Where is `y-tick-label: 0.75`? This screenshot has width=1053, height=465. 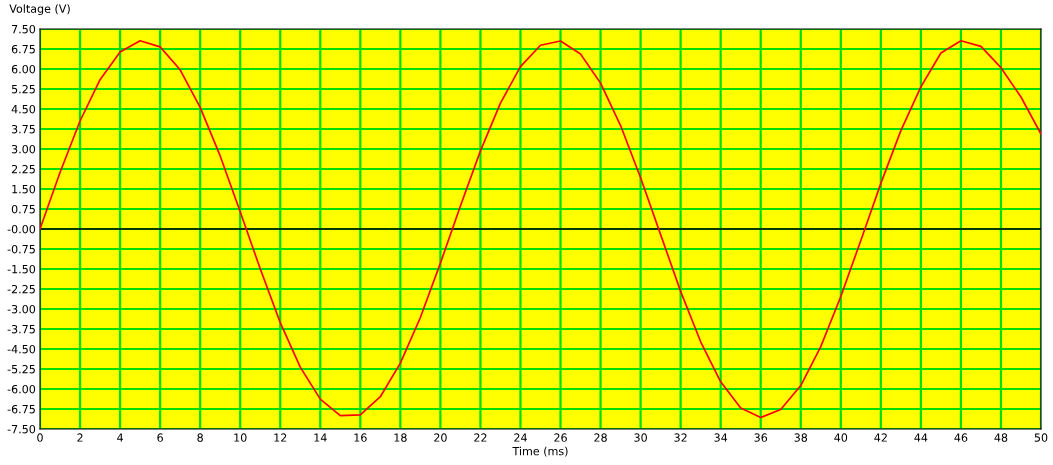 y-tick-label: 0.75 is located at coordinates (23, 209).